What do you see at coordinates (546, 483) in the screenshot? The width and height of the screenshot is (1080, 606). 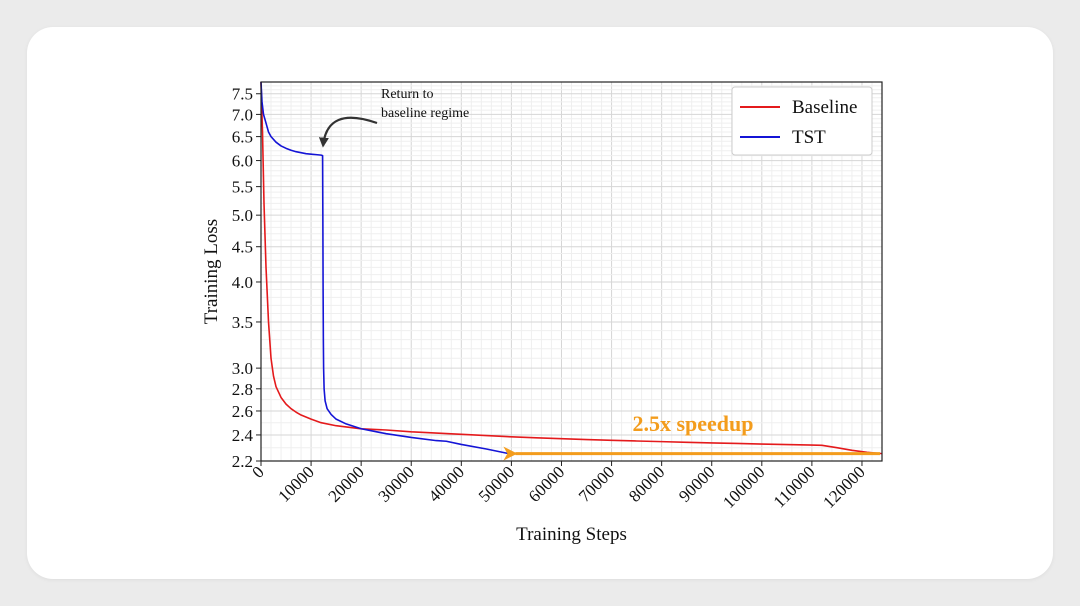 I see `x-tick-label: 60000` at bounding box center [546, 483].